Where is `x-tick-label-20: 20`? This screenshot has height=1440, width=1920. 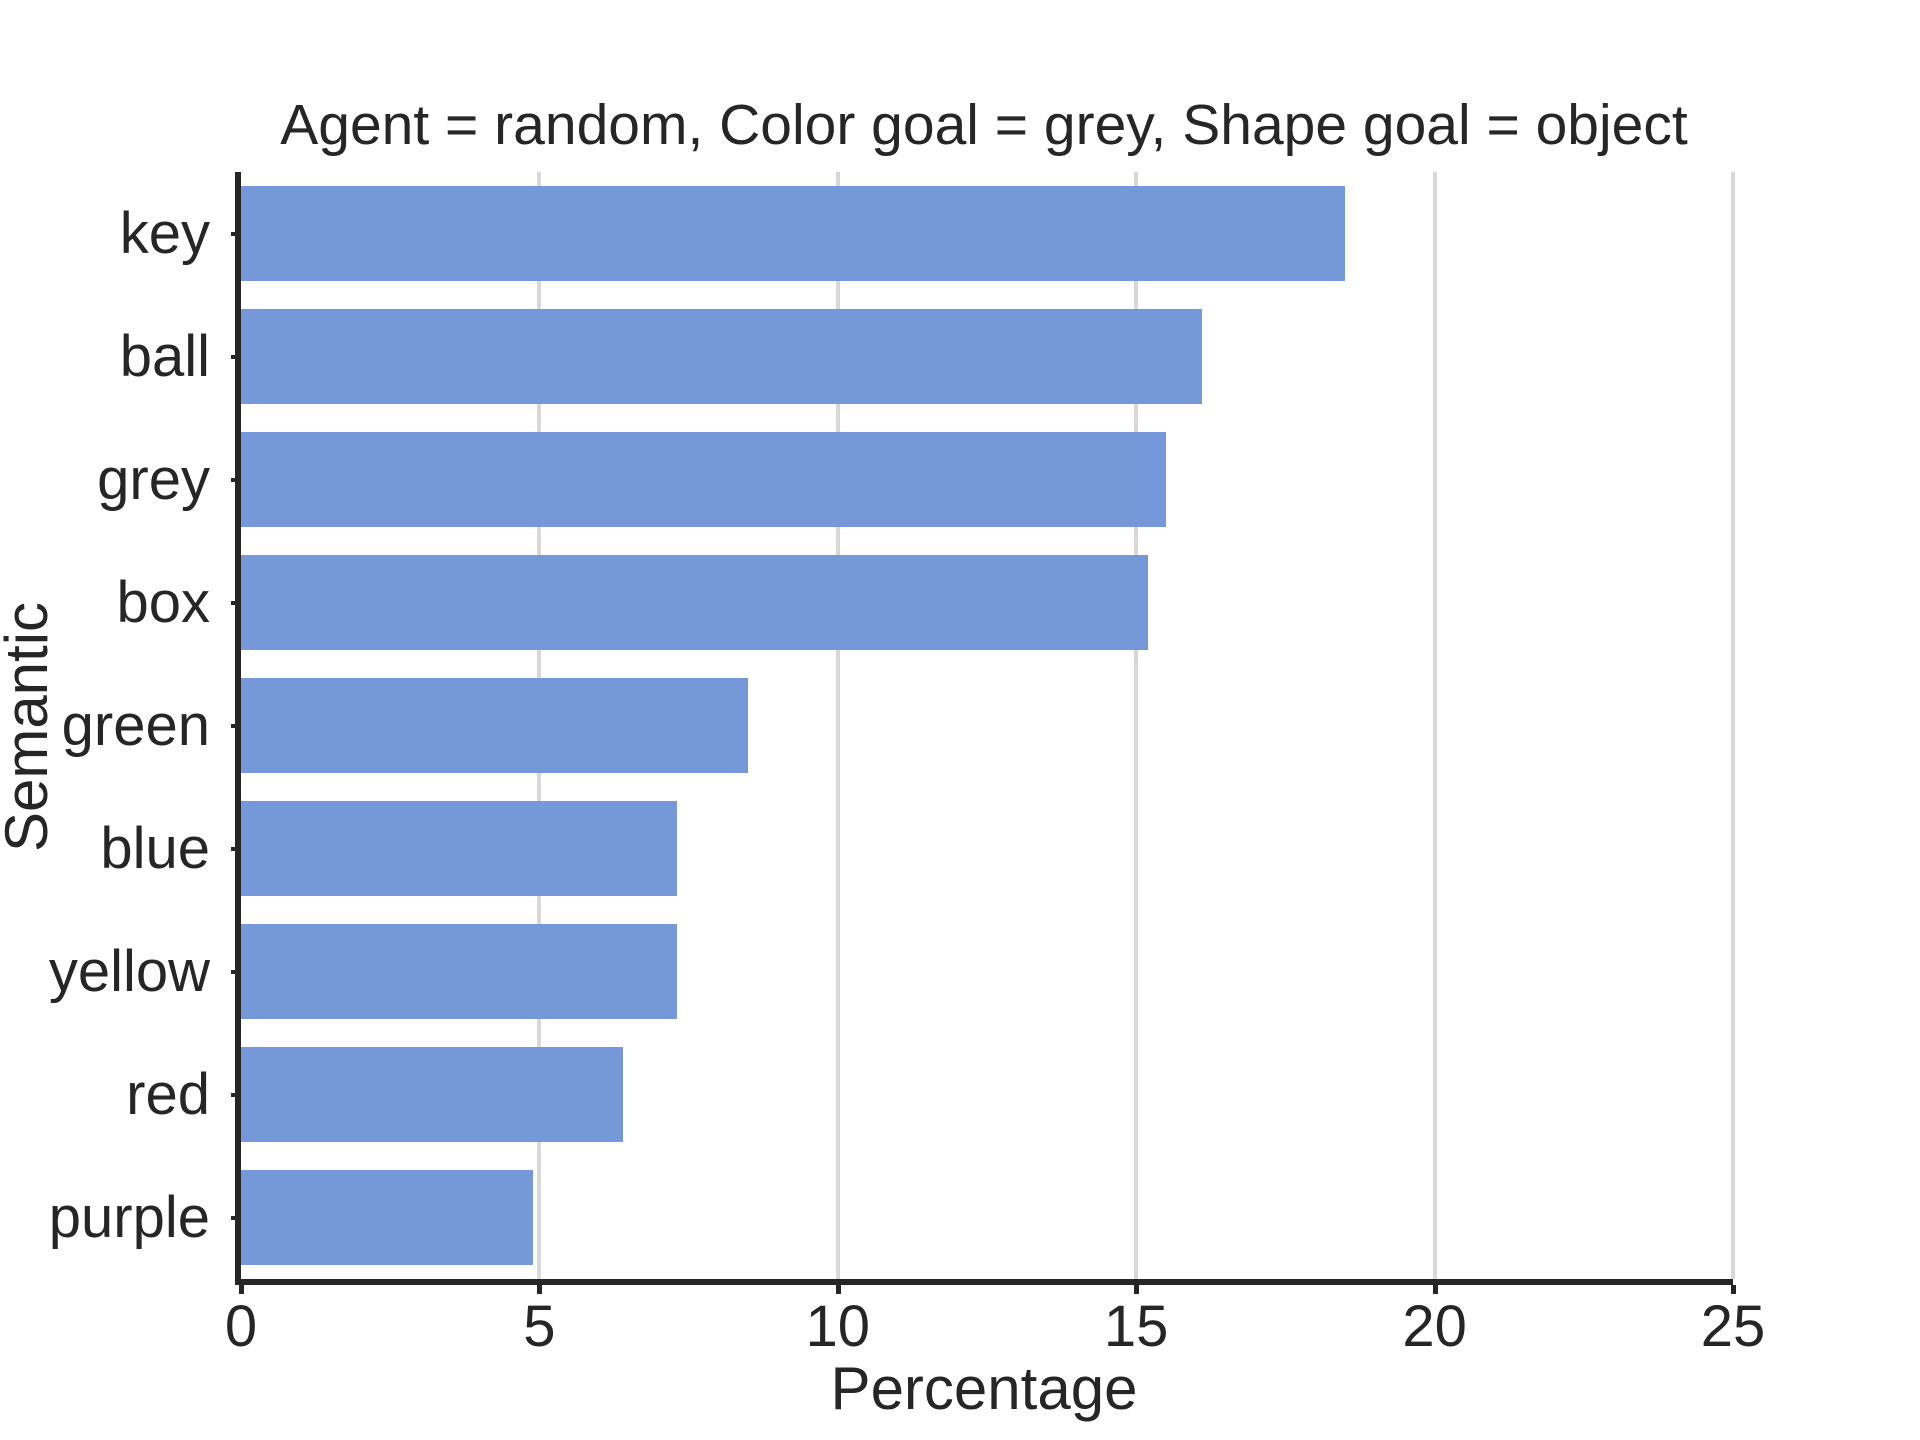 x-tick-label-20: 20 is located at coordinates (1434, 1326).